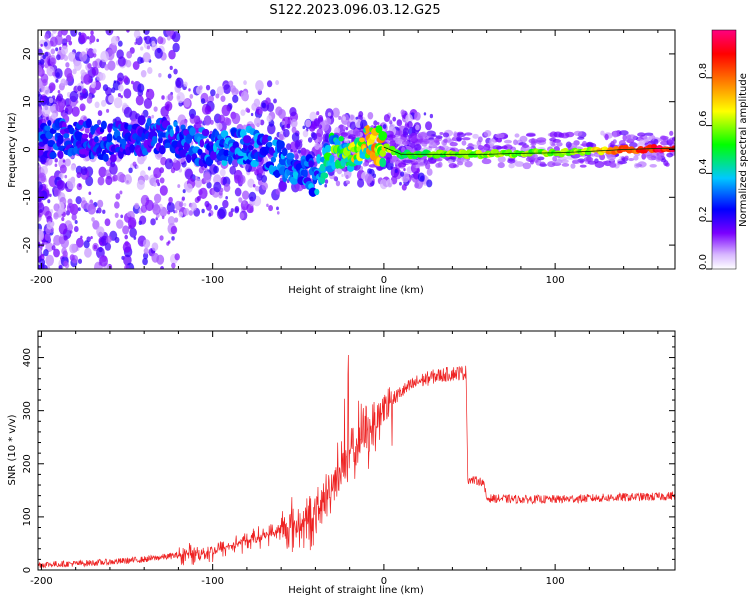  What do you see at coordinates (27, 197) in the screenshot?
I see `spectrogram-ytick-label: -10` at bounding box center [27, 197].